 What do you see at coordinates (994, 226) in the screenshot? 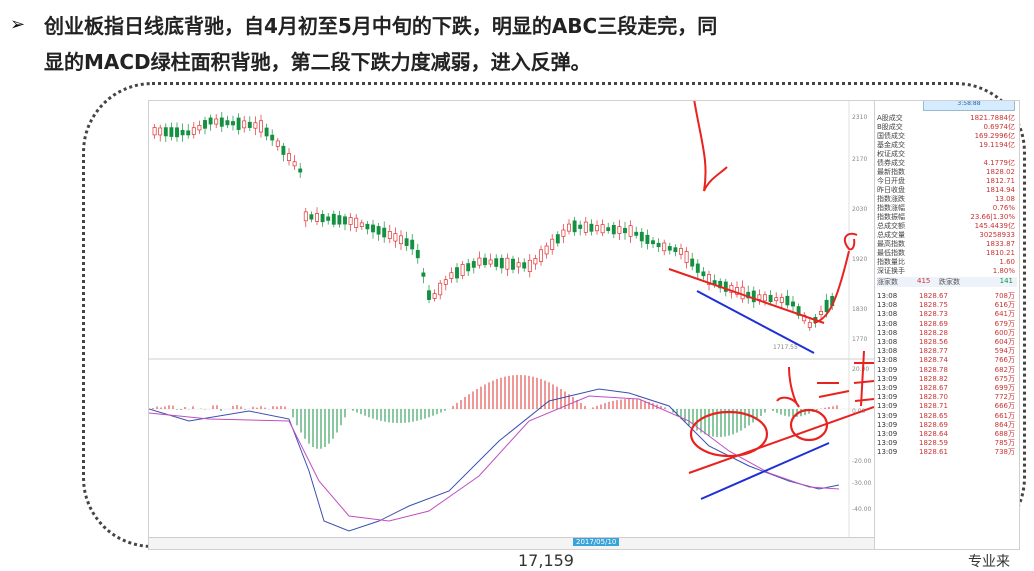
I see `stat-value: 145.4439亿` at bounding box center [994, 226].